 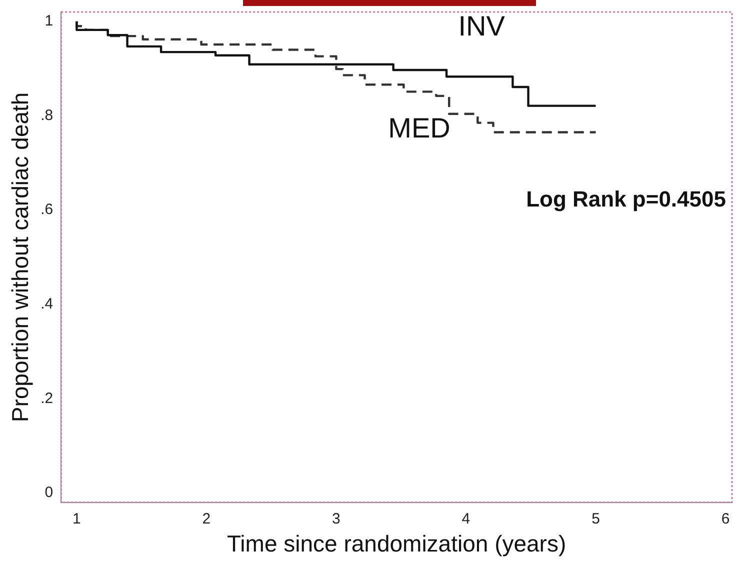 I want to click on x-tick-label: 5, so click(x=596, y=519).